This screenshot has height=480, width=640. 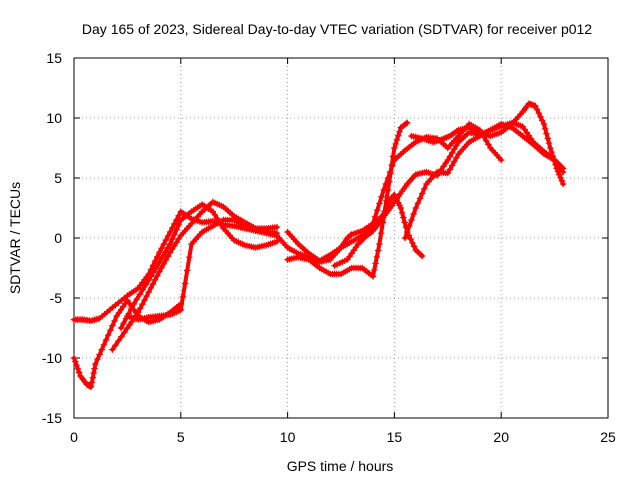 What do you see at coordinates (58, 238) in the screenshot?
I see `y-tick-label: 0` at bounding box center [58, 238].